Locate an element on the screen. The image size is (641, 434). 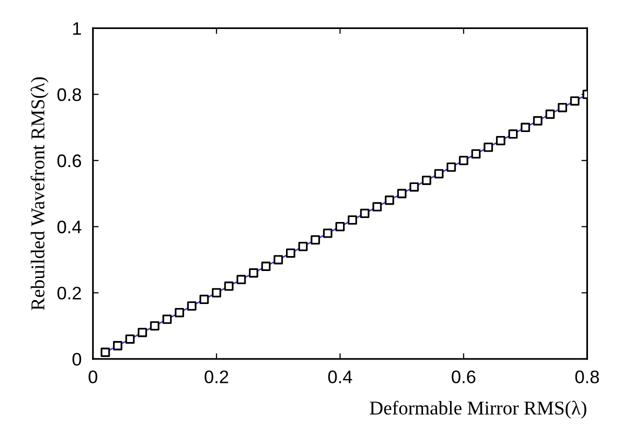
y-tick-label: 0.6 is located at coordinates (69, 161).